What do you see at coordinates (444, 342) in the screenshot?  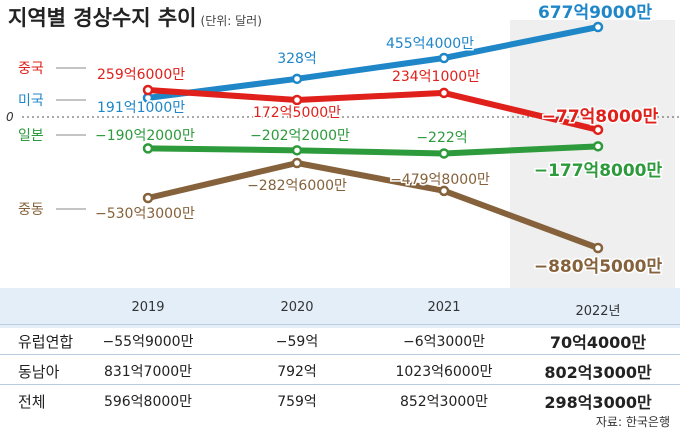 I see `table-cell: −6억3000만` at bounding box center [444, 342].